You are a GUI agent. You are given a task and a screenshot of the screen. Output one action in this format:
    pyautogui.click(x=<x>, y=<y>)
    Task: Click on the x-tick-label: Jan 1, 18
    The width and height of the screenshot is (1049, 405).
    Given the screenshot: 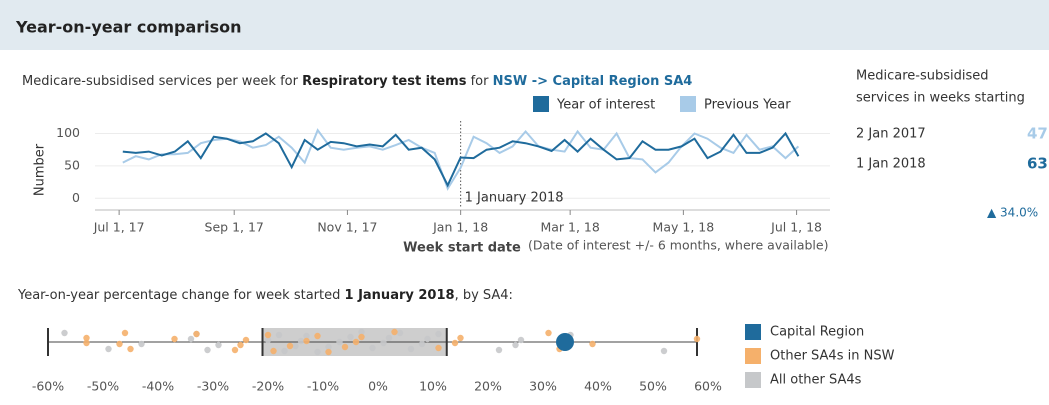 What is the action you would take?
    pyautogui.click(x=460, y=227)
    